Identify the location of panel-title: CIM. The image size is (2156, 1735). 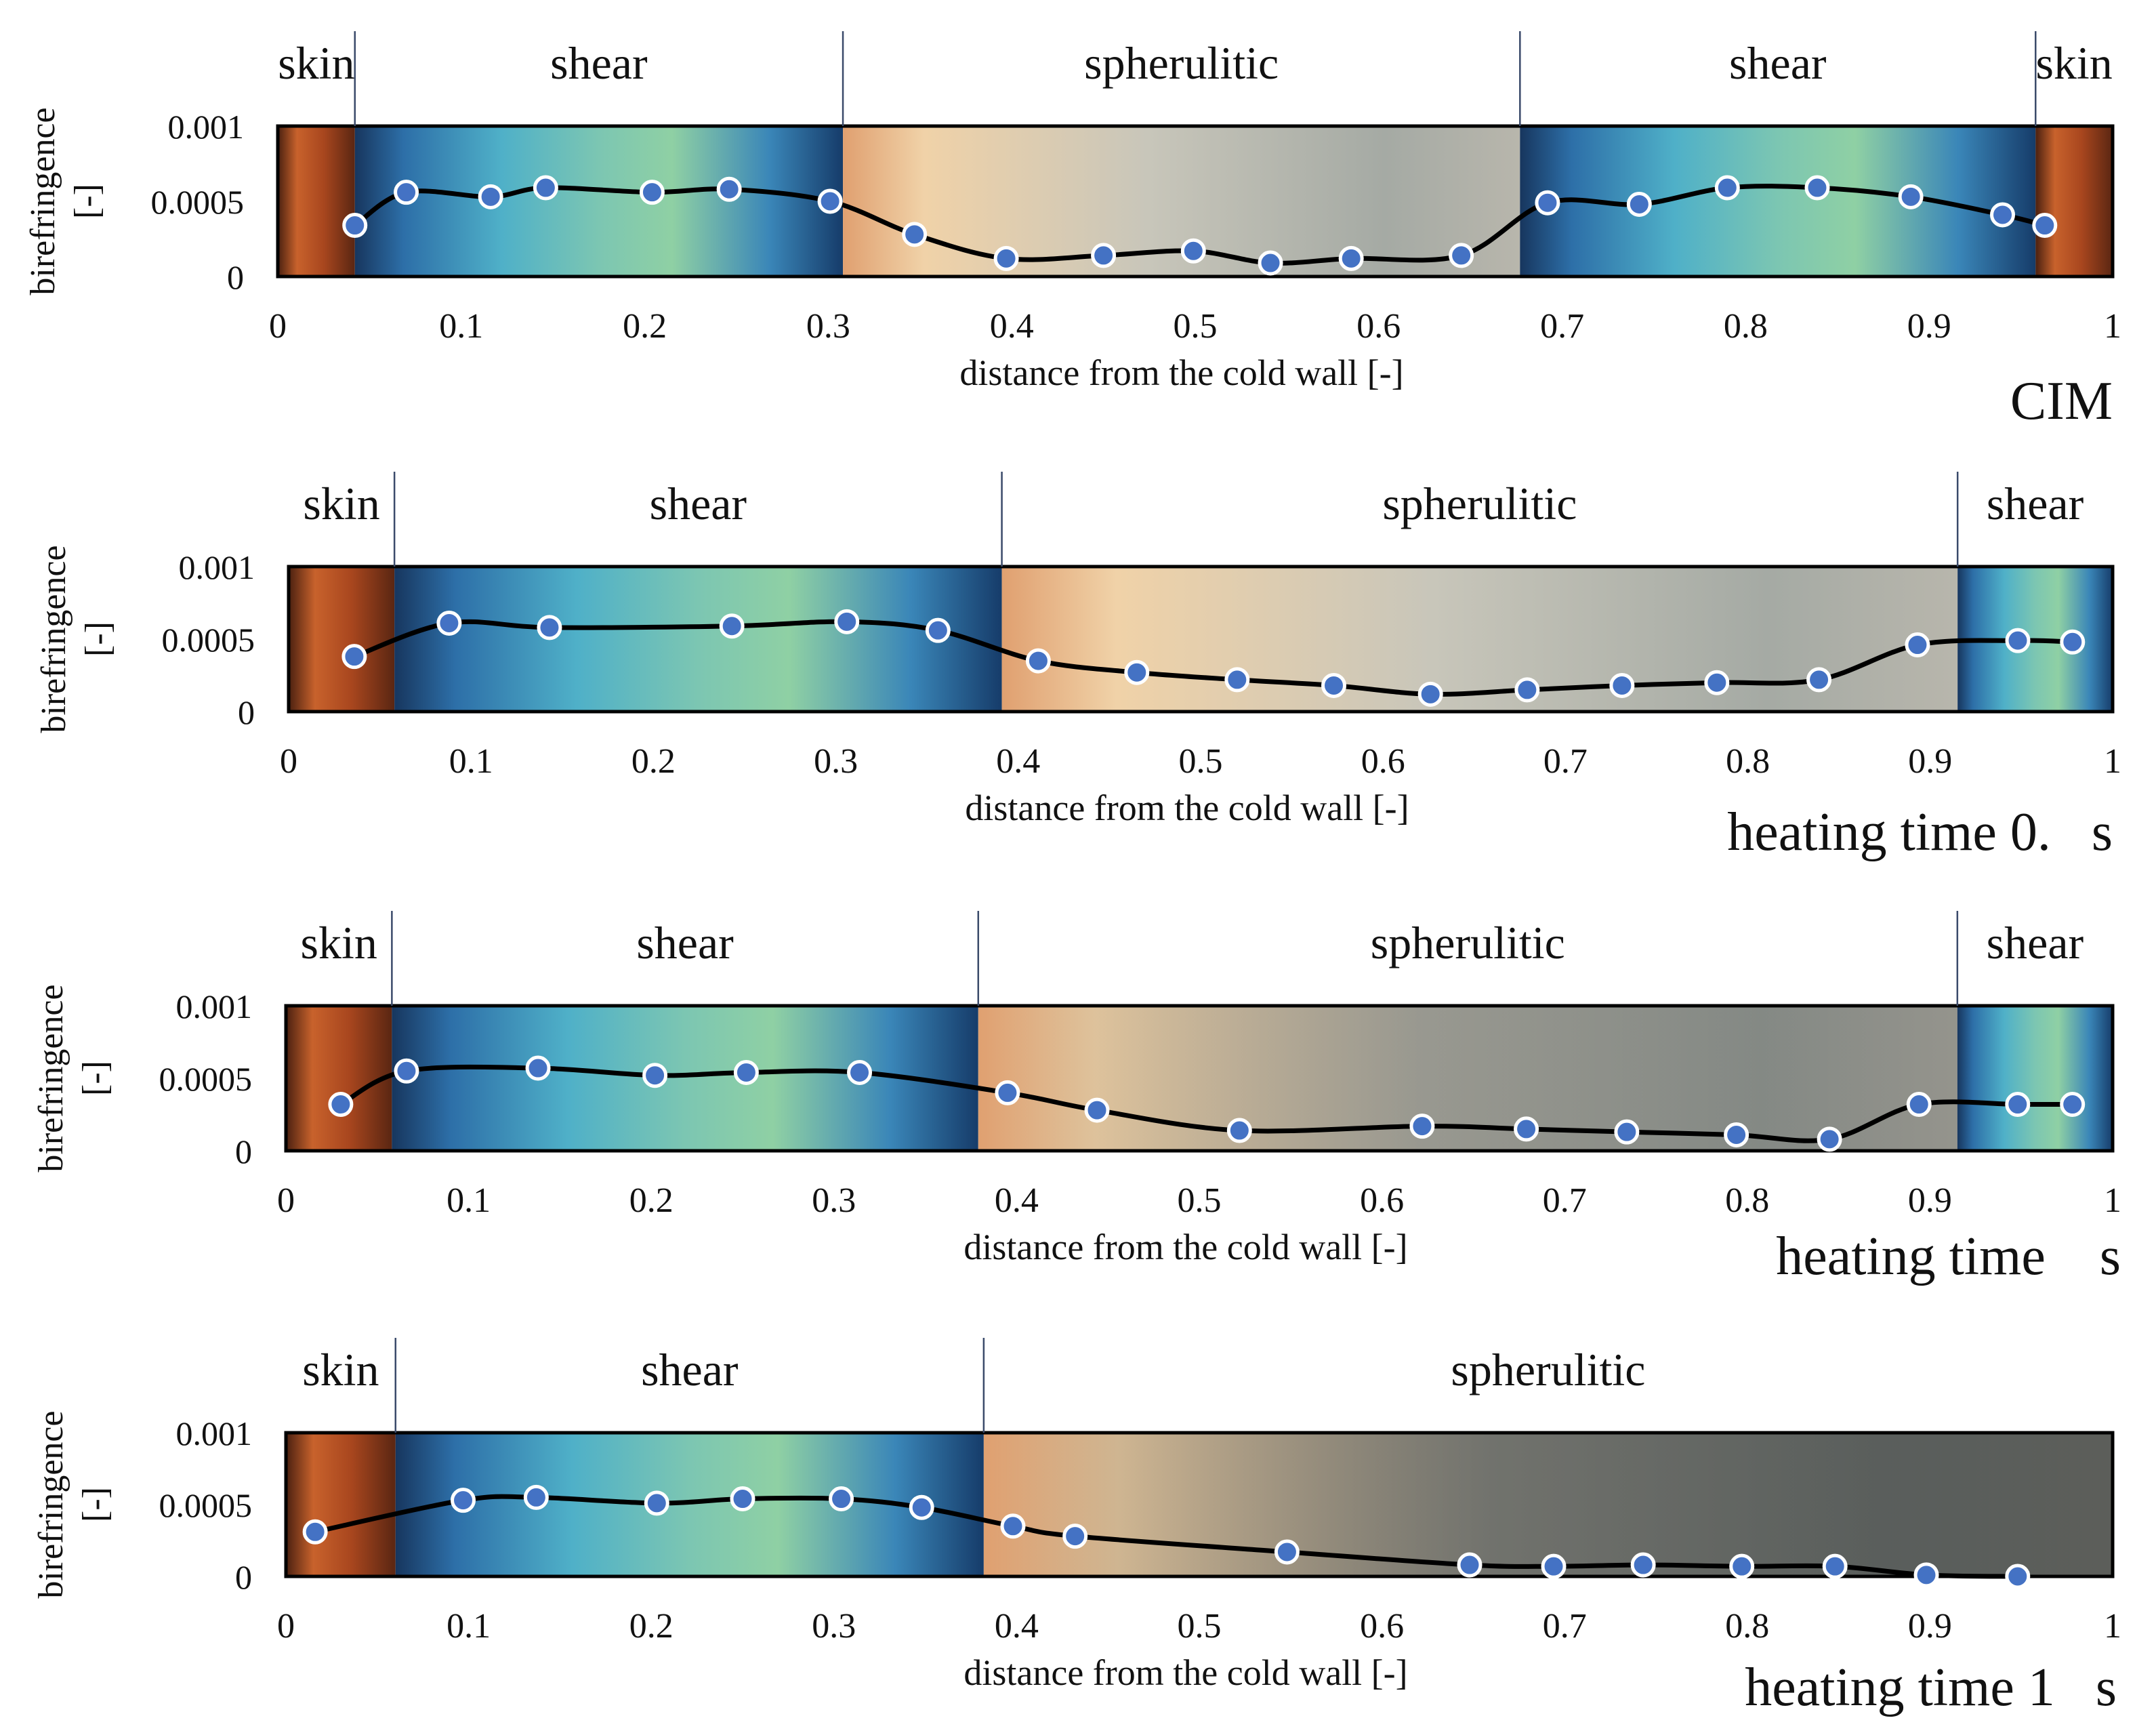
(2061, 401).